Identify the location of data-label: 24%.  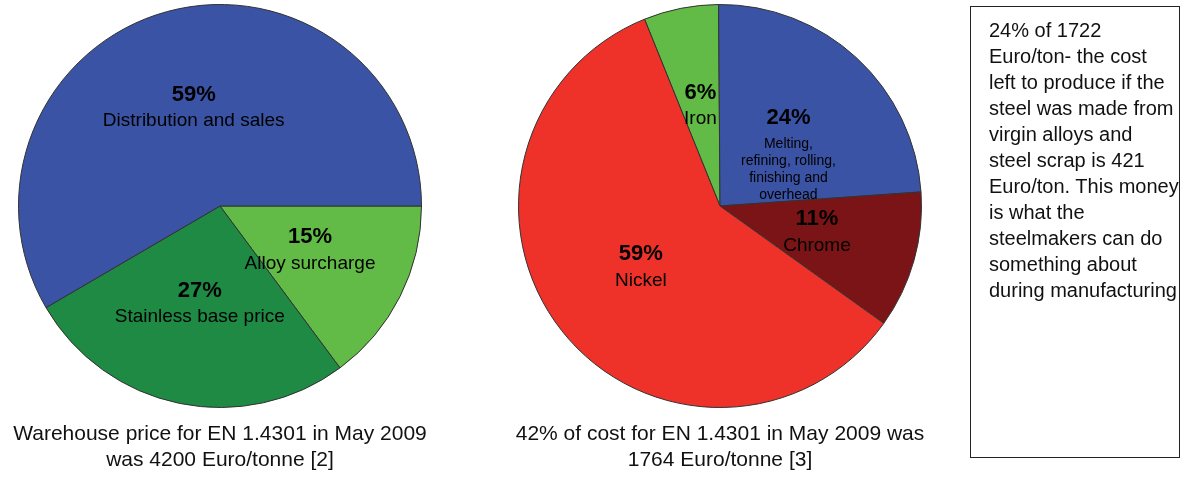
(788, 117).